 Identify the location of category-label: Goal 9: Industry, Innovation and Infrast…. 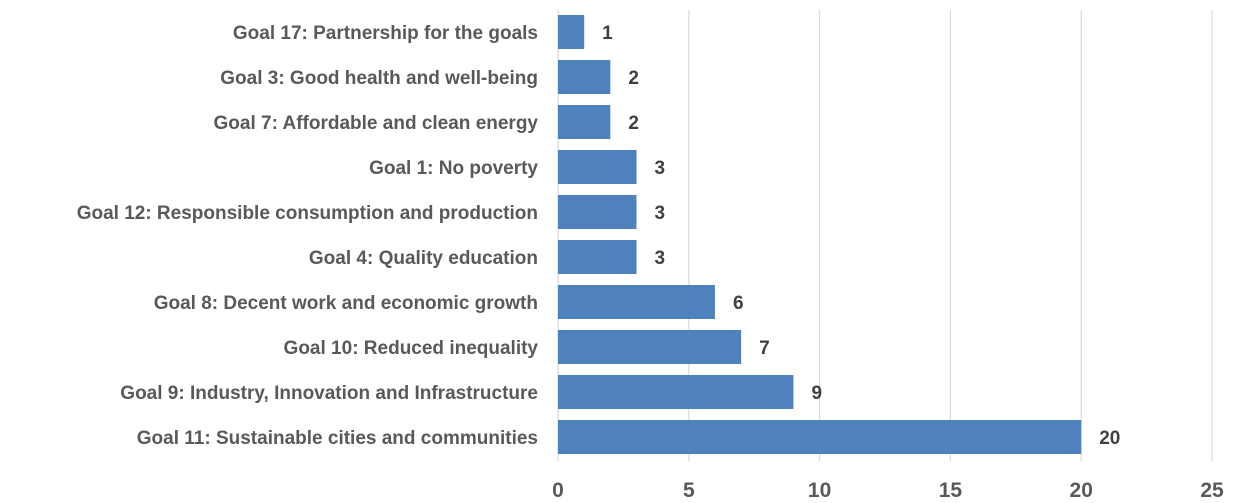
(329, 393).